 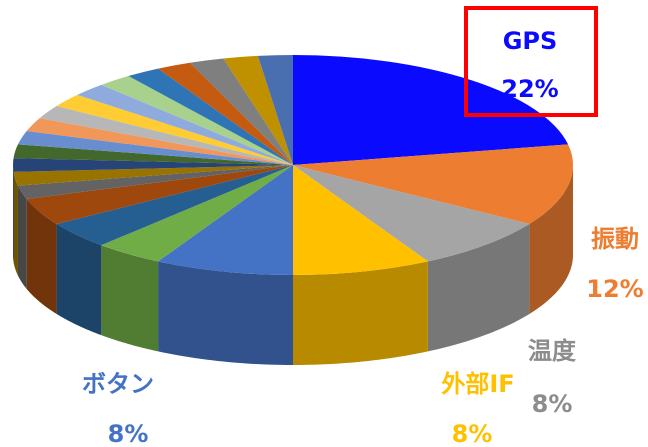 I want to click on highlight-box, so click(x=531, y=61).